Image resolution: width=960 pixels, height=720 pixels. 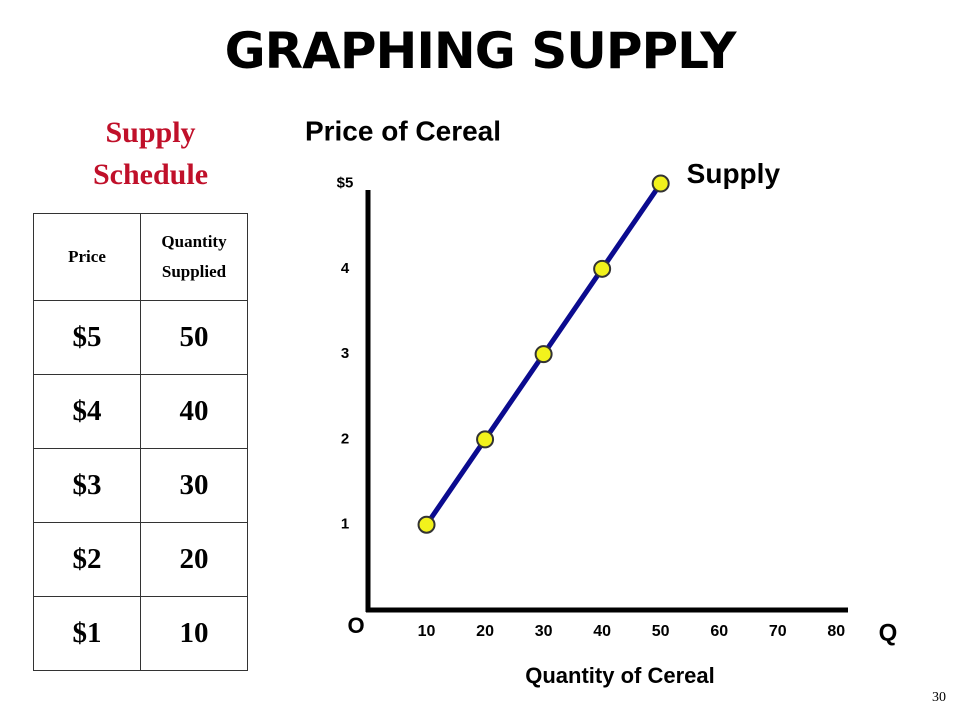 I want to click on table-row: $2 20, so click(x=140, y=559).